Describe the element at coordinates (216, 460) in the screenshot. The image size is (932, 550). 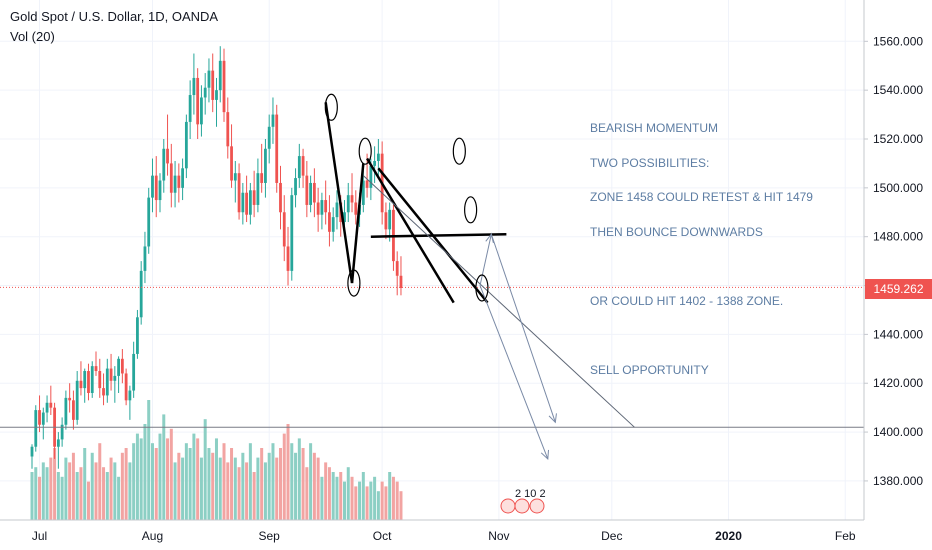
I see `volume-bars` at that location.